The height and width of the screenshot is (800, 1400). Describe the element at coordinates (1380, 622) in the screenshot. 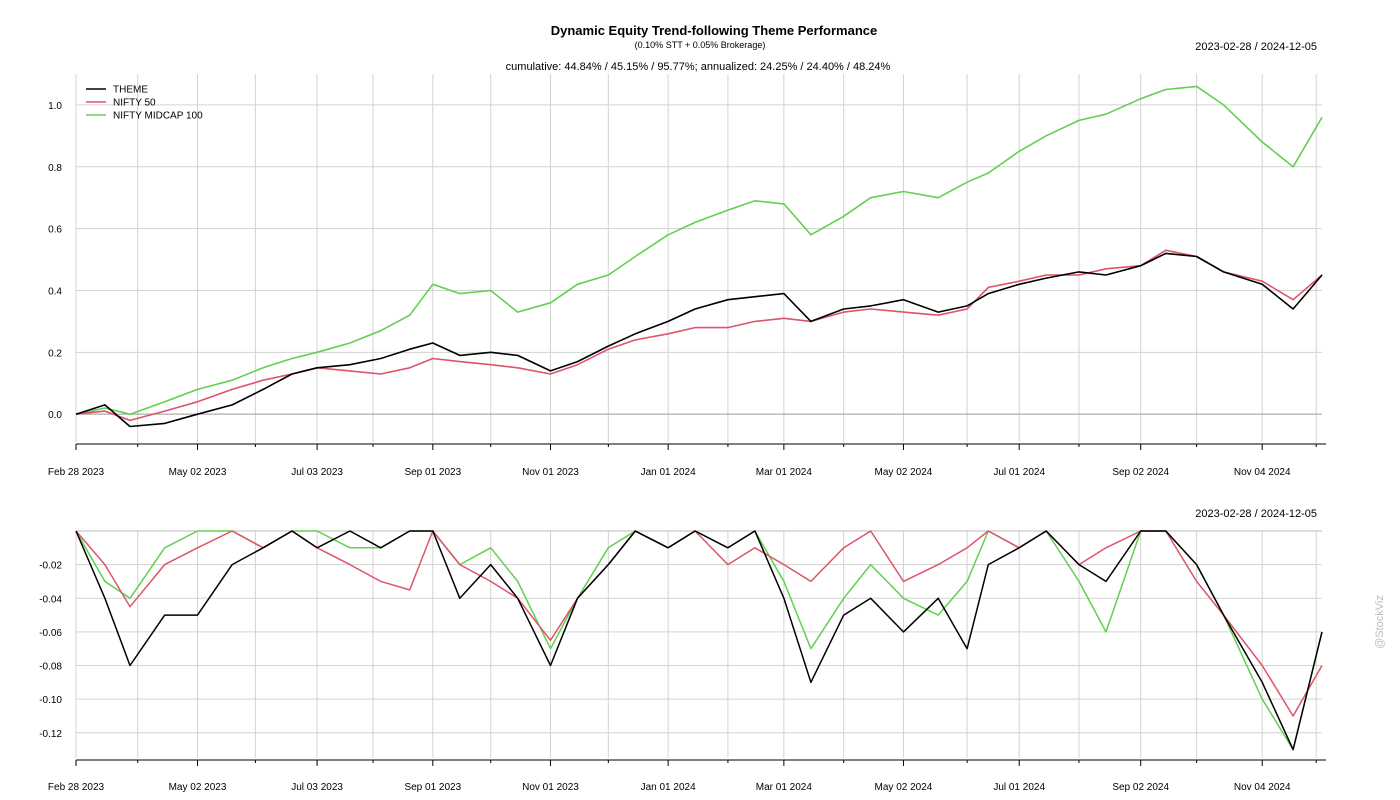

I see `watermark: @StockViz` at that location.